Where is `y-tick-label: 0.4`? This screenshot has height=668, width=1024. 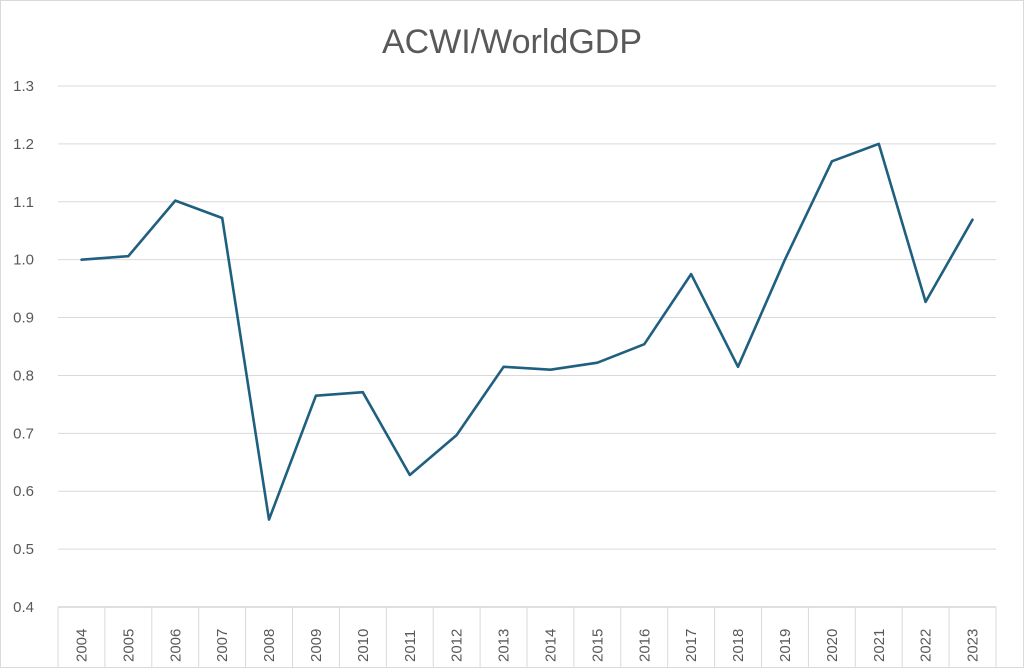
y-tick-label: 0.4 is located at coordinates (23, 607).